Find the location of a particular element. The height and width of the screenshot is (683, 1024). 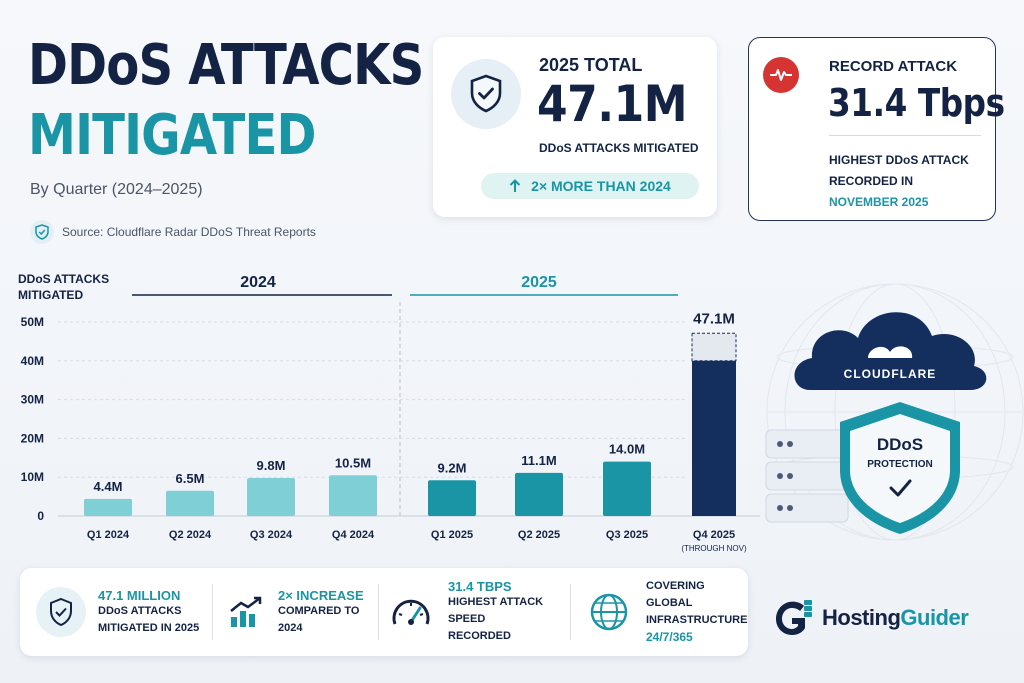

x-tick-label: Q3 2024 is located at coordinates (271, 535).